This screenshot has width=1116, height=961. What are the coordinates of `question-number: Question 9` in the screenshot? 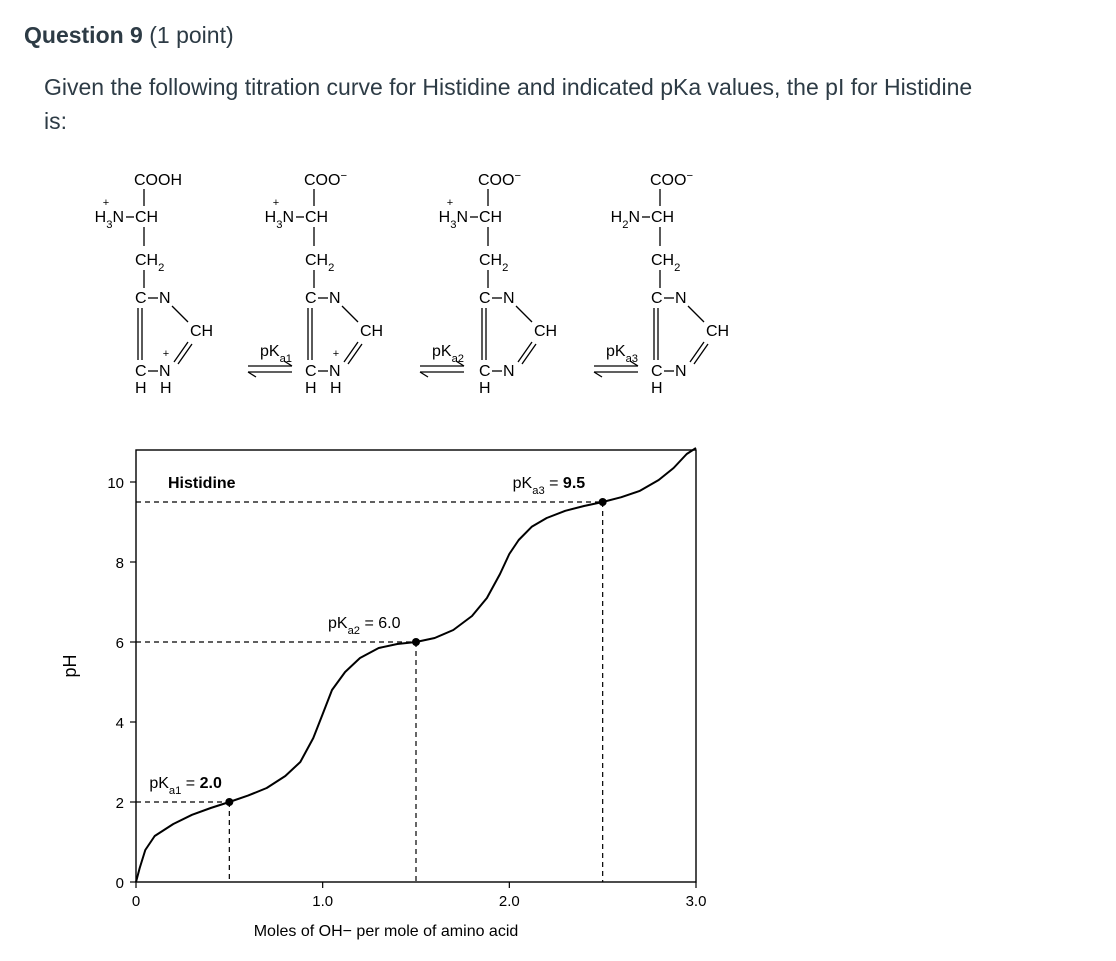 It's located at (83, 35).